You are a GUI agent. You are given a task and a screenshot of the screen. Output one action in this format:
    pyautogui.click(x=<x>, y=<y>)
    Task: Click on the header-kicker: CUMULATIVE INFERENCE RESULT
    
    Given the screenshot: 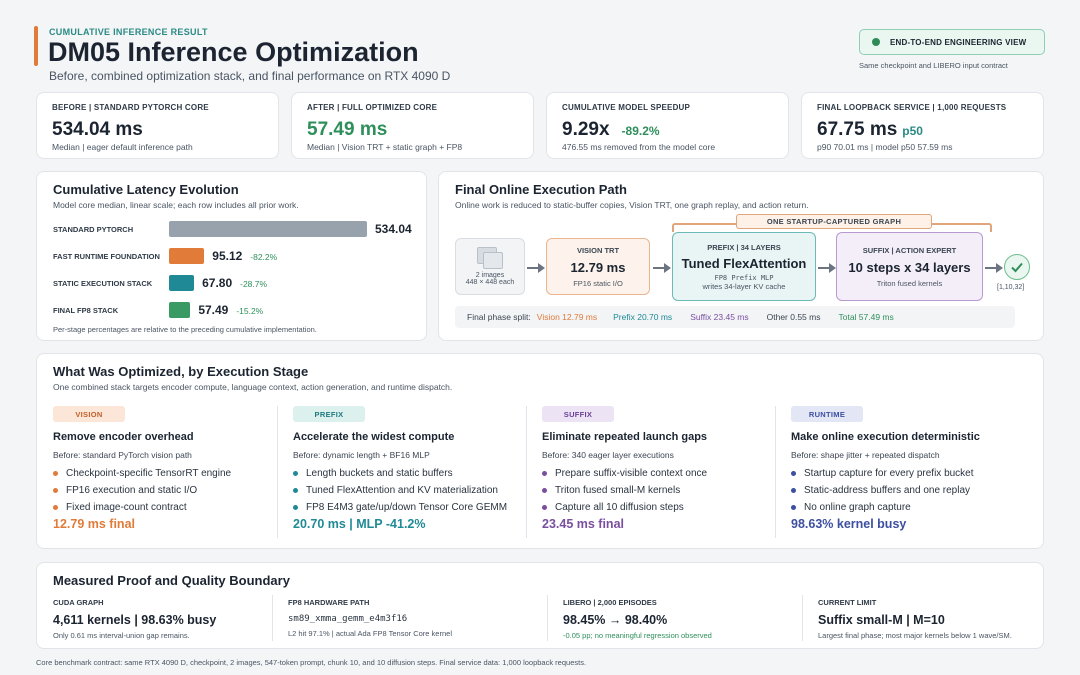 What is the action you would take?
    pyautogui.click(x=128, y=32)
    